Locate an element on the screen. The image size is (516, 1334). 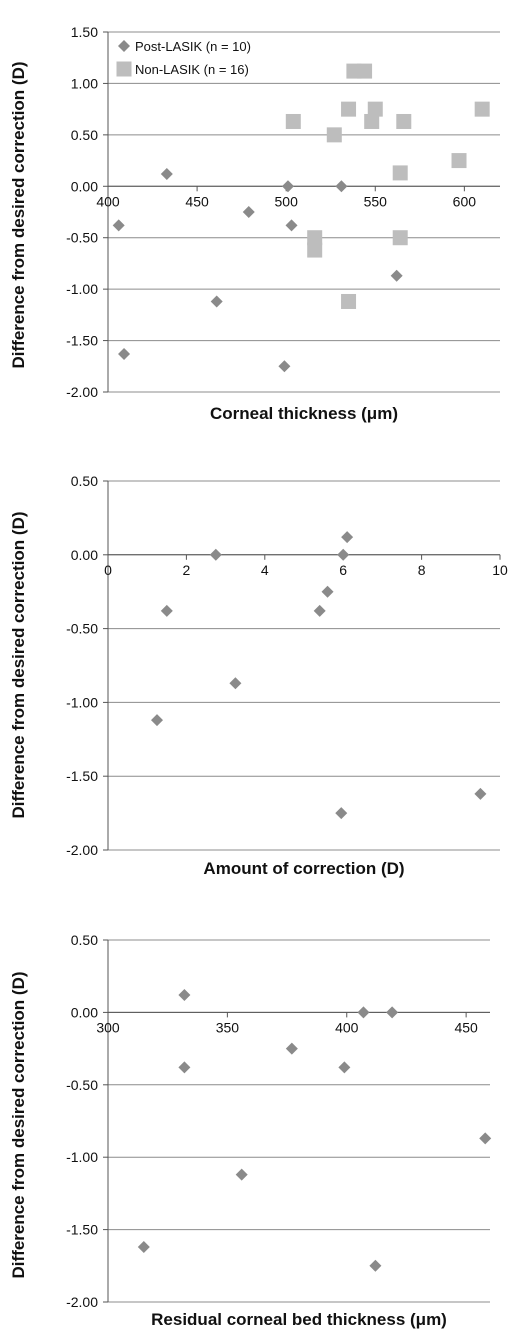
x-tick-label: 6 is located at coordinates (343, 570).